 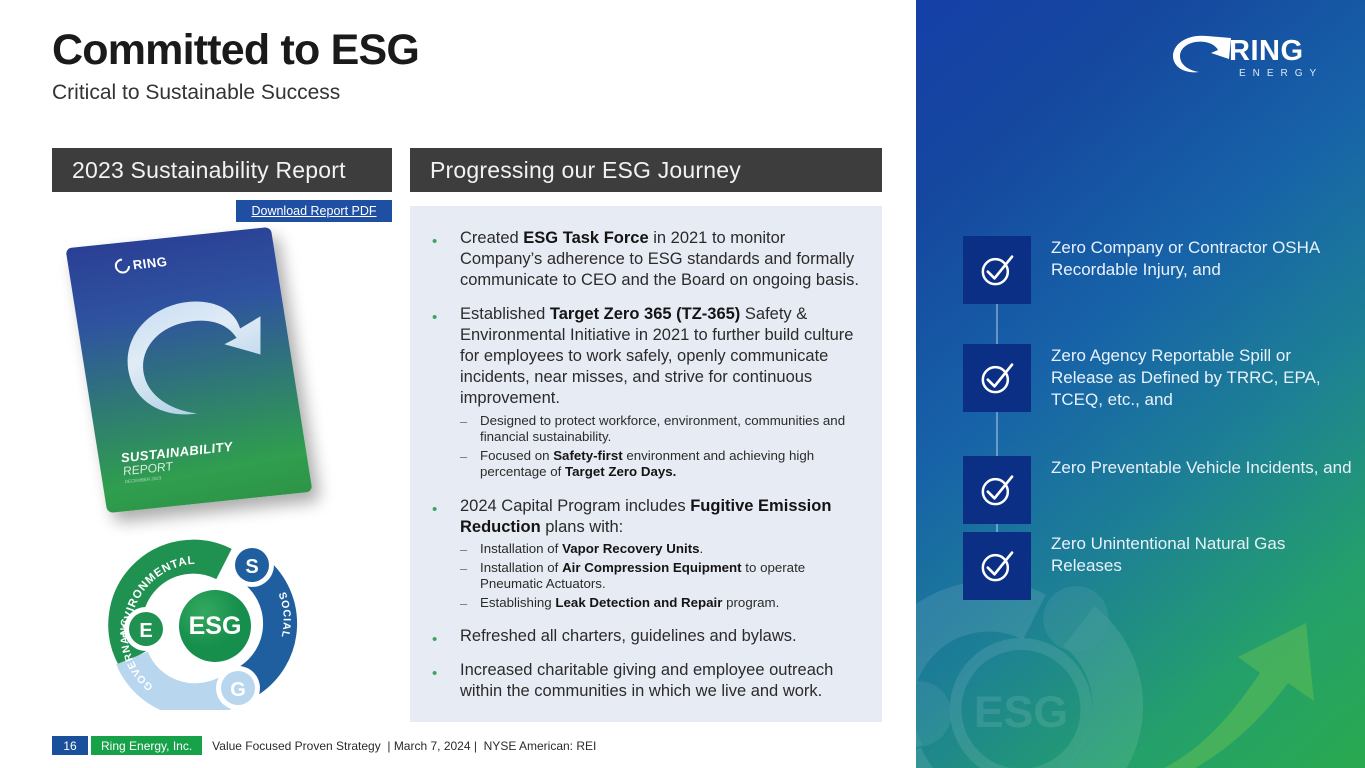 I want to click on cover-arrow-swoosh-icon, so click(x=194, y=358).